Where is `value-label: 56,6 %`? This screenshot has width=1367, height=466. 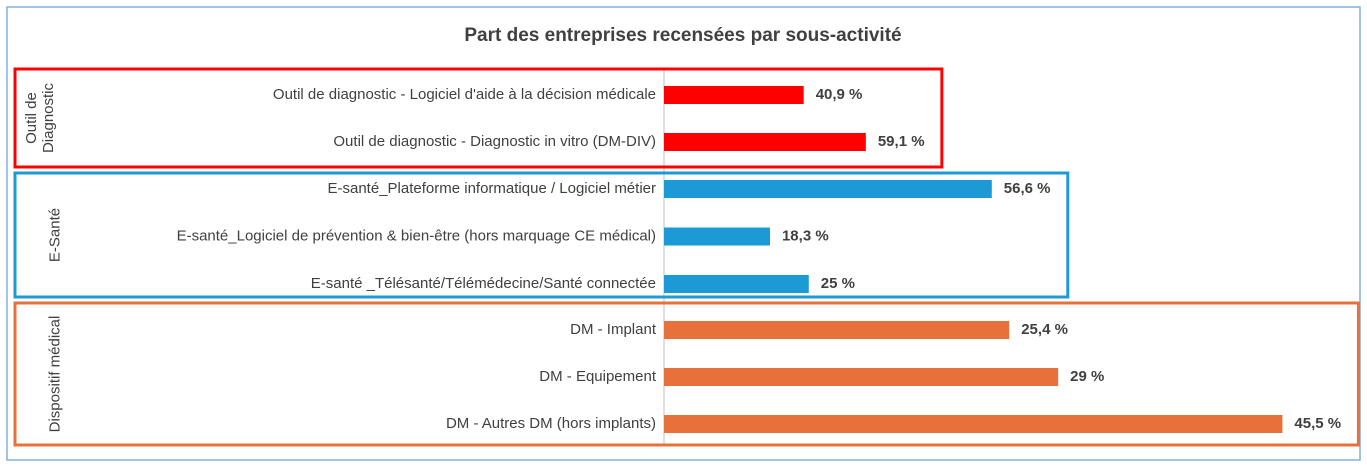
value-label: 56,6 % is located at coordinates (1027, 188).